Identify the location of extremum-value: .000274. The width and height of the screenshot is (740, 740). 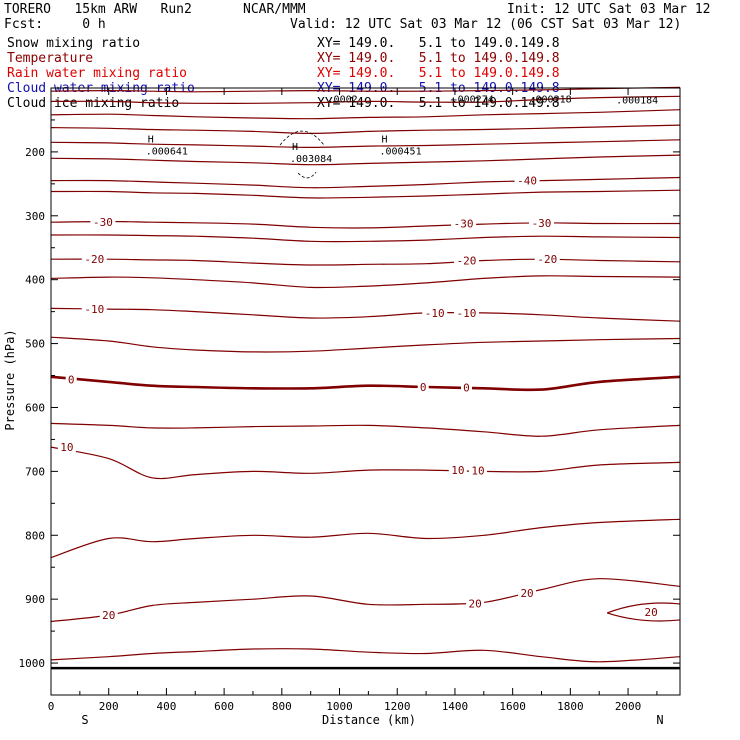
(473, 100).